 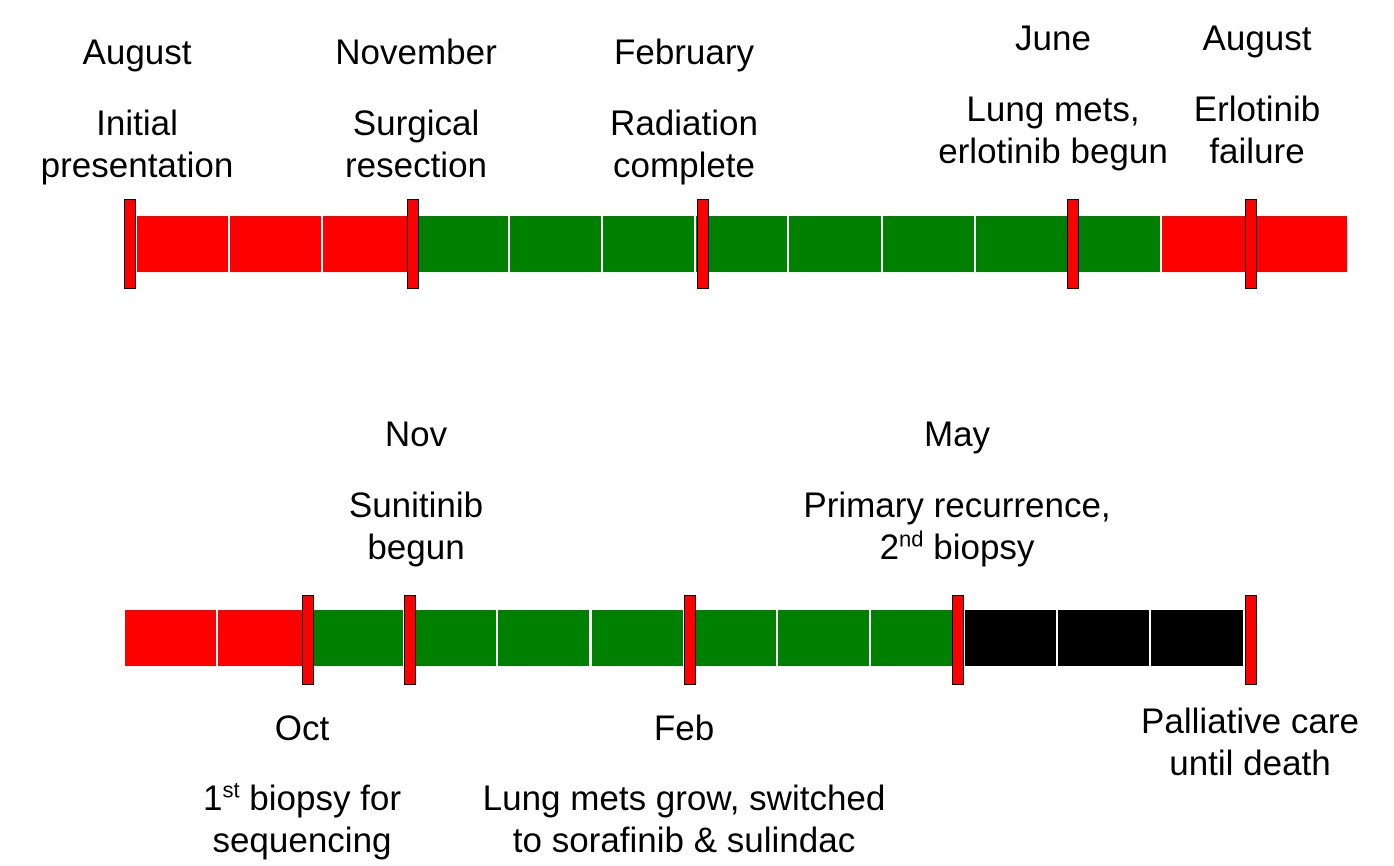 What do you see at coordinates (416, 144) in the screenshot?
I see `t1-event-2-desc: Surgical resection` at bounding box center [416, 144].